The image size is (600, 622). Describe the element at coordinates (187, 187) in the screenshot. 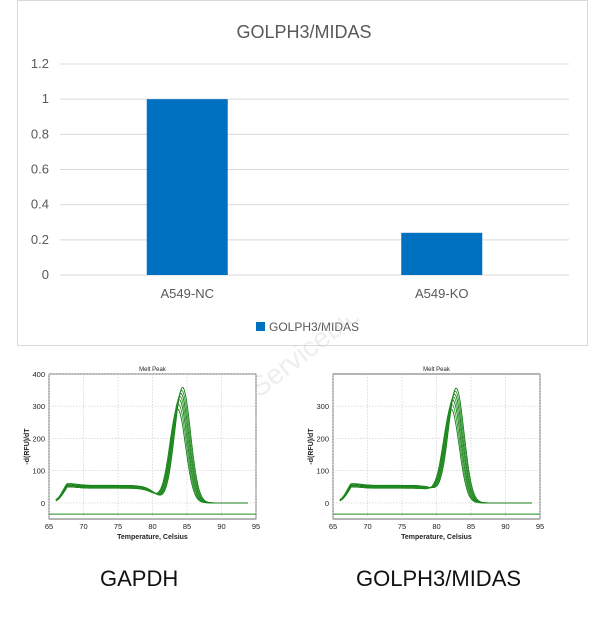

I see `bar-a549-nc` at that location.